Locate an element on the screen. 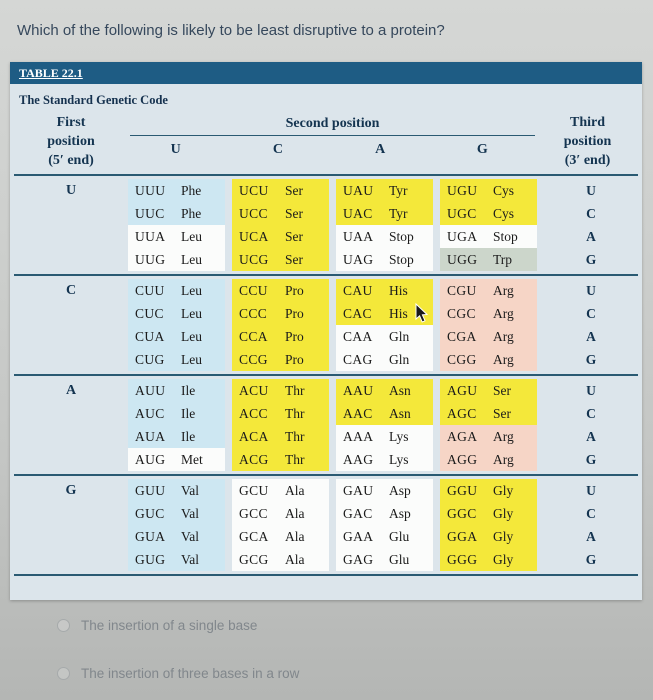 The width and height of the screenshot is (653, 700). codon: CCG is located at coordinates (253, 359).